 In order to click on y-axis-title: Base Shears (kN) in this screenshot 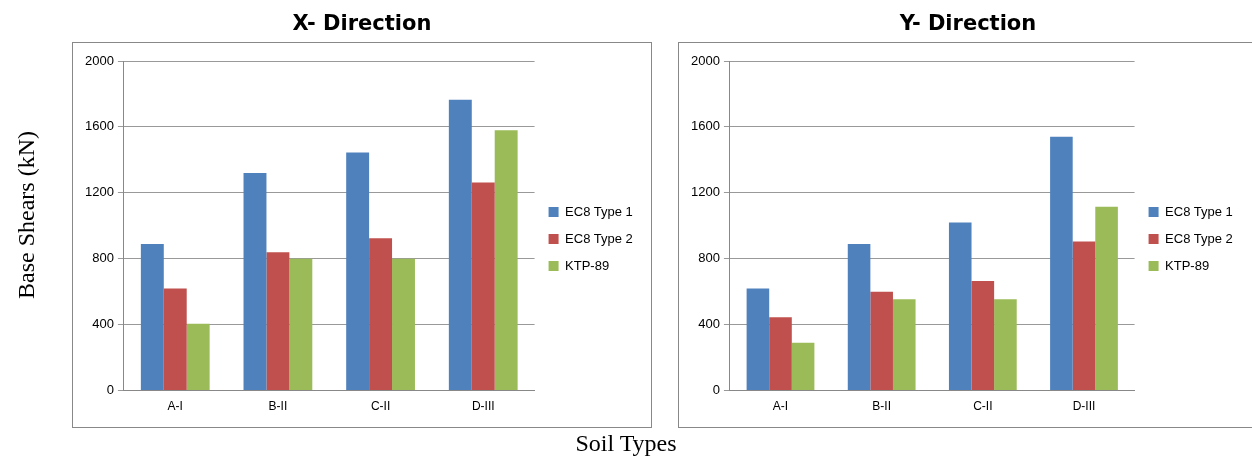, I will do `click(26, 215)`.